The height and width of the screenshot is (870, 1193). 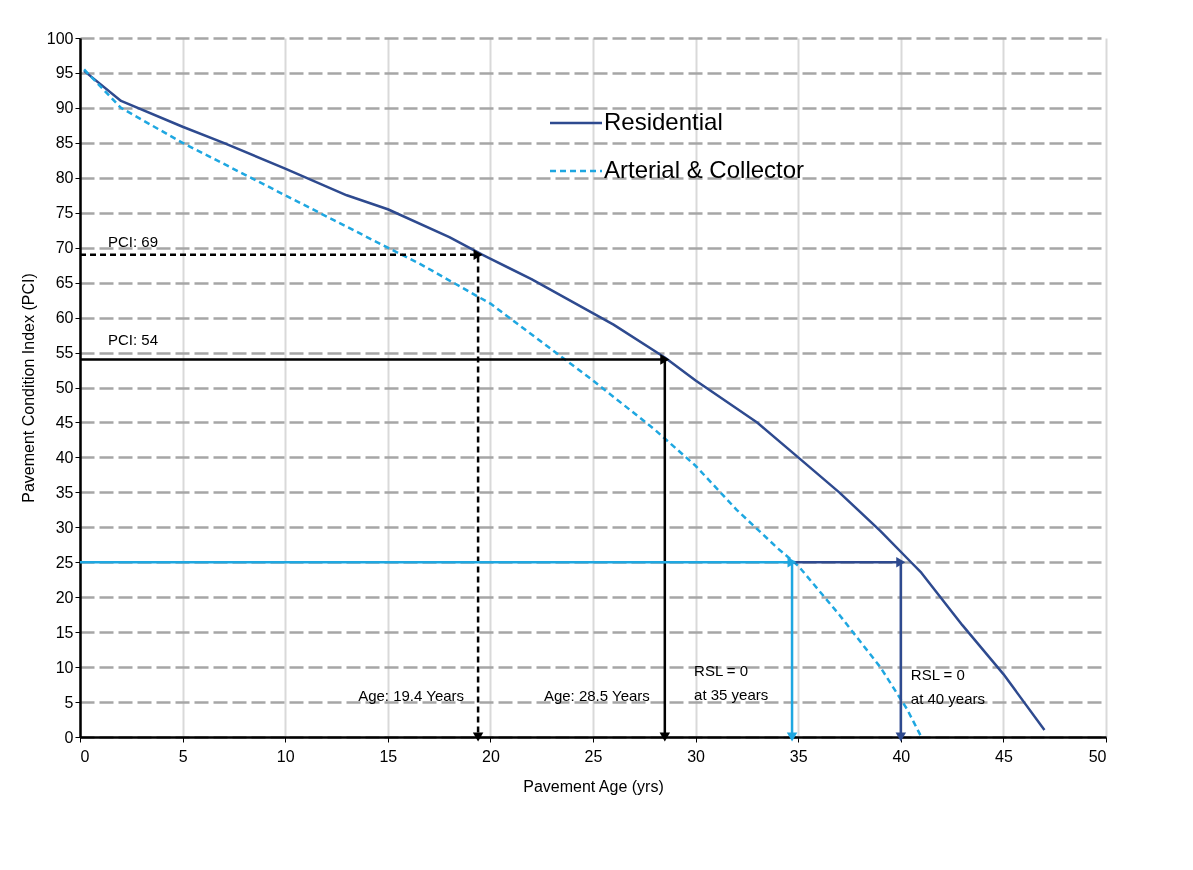 I want to click on x-tick-label: 50, so click(x=1097, y=756).